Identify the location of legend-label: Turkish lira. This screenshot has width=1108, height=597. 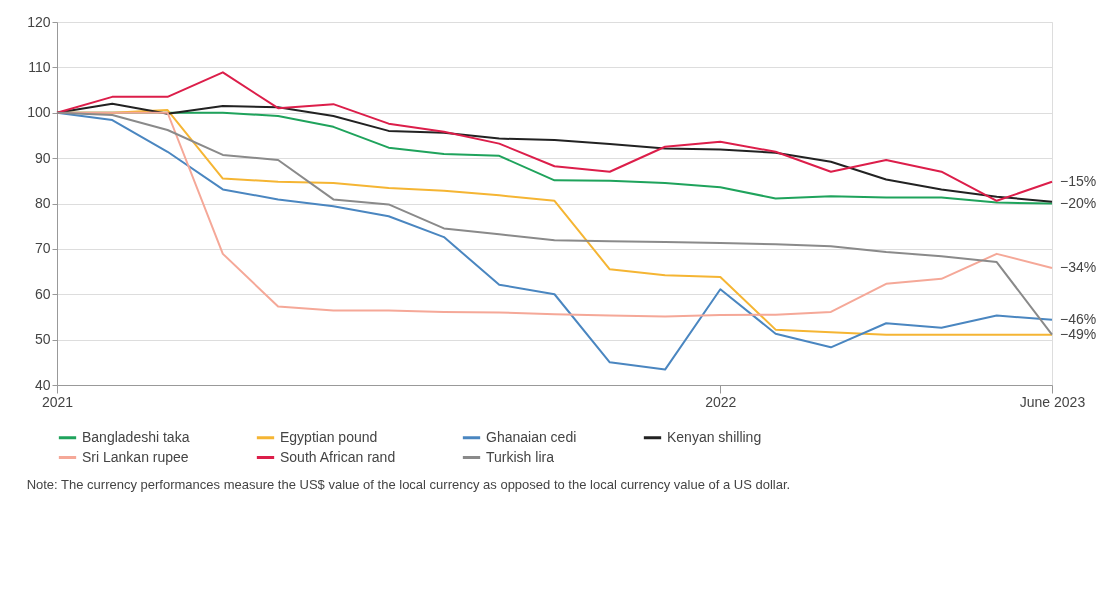
(520, 456).